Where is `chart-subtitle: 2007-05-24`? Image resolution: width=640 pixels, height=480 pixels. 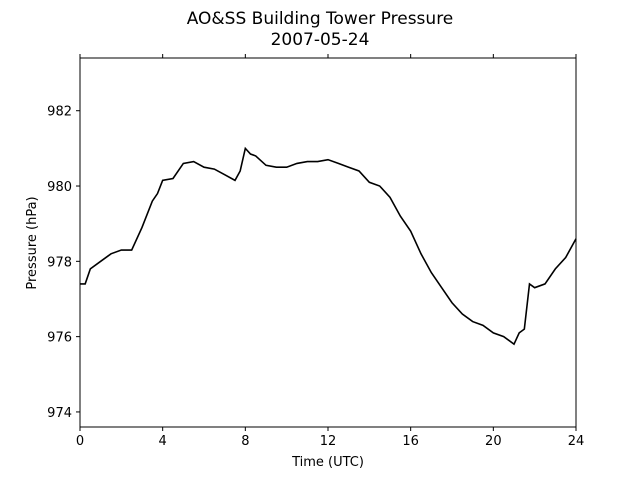
chart-subtitle: 2007-05-24 is located at coordinates (320, 40).